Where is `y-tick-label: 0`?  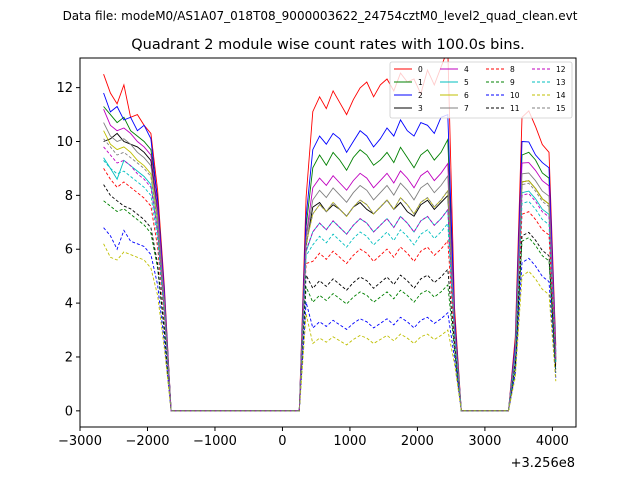
y-tick-label: 0 is located at coordinates (69, 411).